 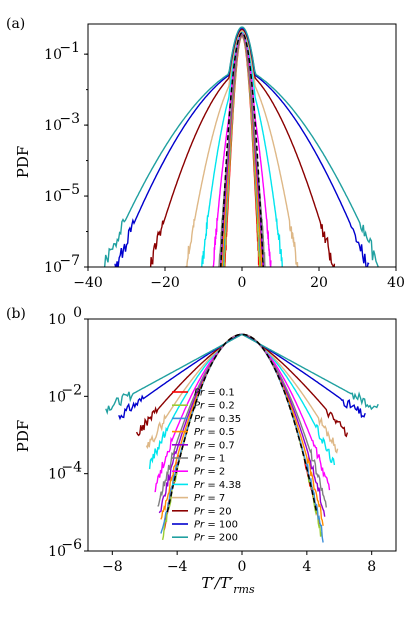 I want to click on legend-entry: Pr = 0.35, so click(x=217, y=419).